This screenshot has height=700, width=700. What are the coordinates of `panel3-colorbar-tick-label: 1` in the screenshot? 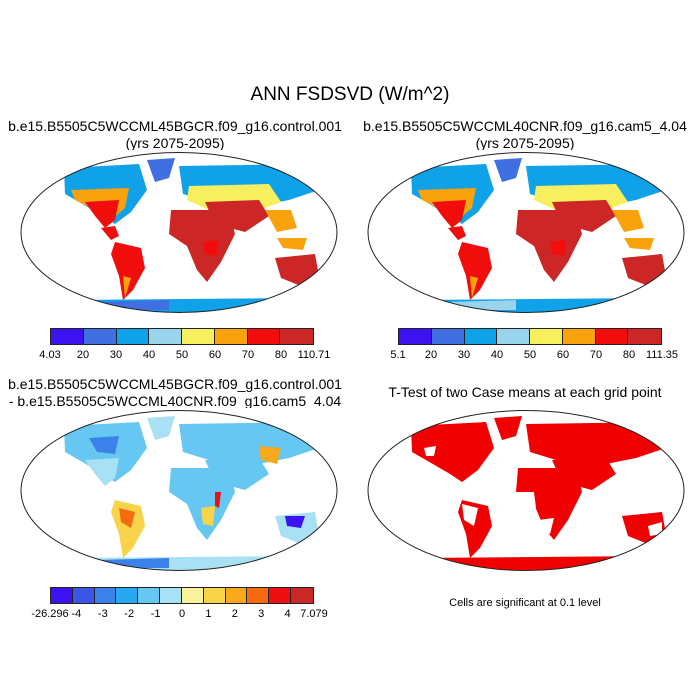 It's located at (208, 614).